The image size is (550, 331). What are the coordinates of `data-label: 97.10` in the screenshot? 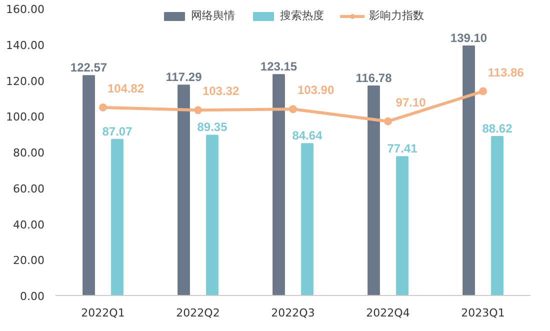 It's located at (411, 102).